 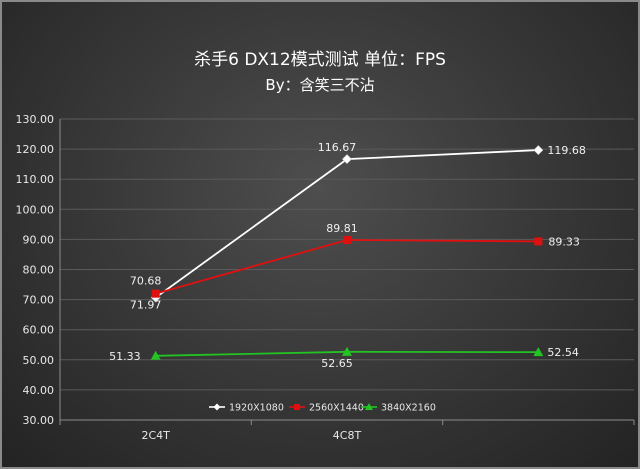 What do you see at coordinates (35, 119) in the screenshot?
I see `y-tick-label: 130.00` at bounding box center [35, 119].